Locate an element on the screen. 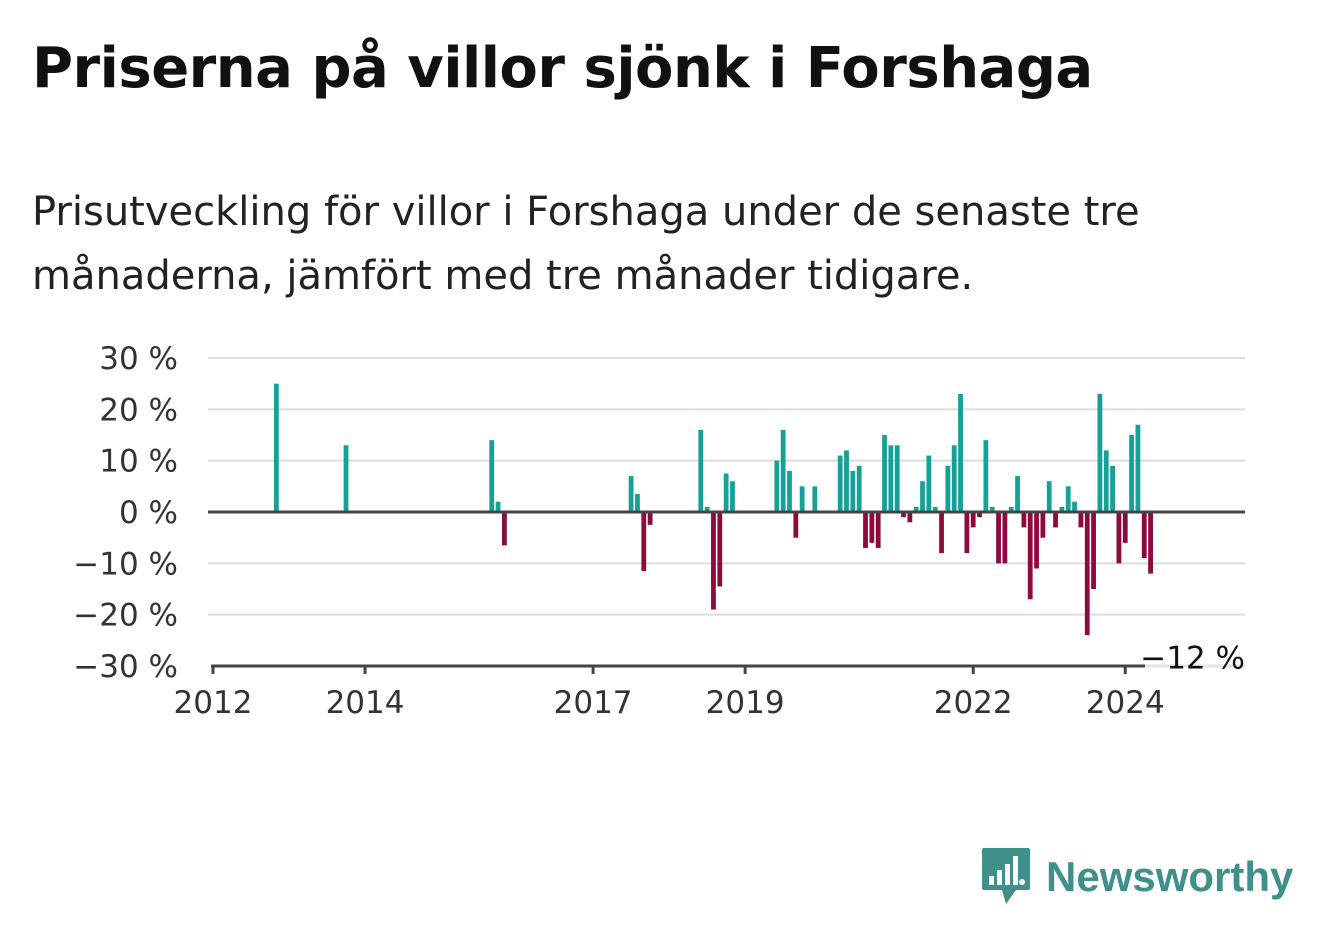  y-axis-ticks: 30 % 20 % 10 % 0 % −10 % −20 % −30 % is located at coordinates (125, 513).